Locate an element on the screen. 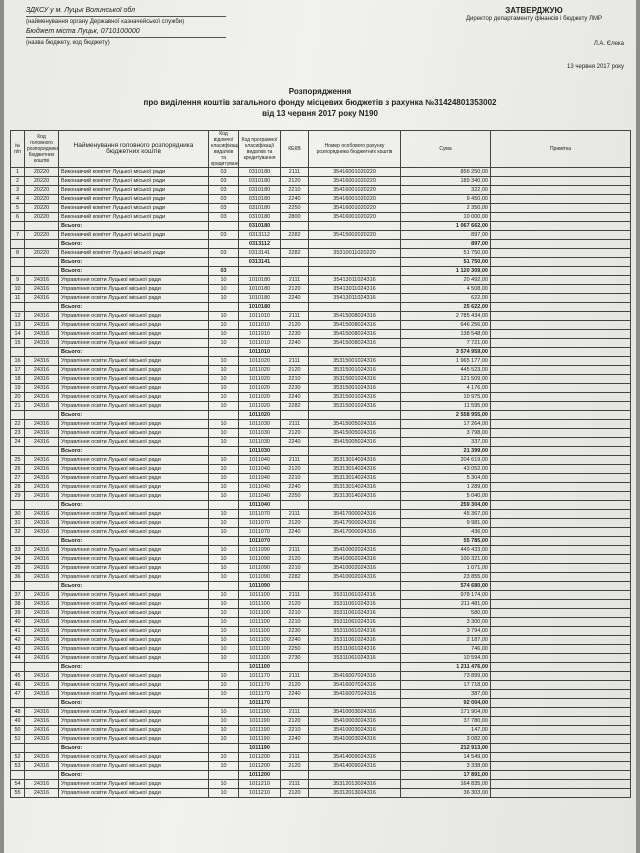 This screenshot has height=853, width=640. cell-sum: 100 321,00 is located at coordinates (445, 559).